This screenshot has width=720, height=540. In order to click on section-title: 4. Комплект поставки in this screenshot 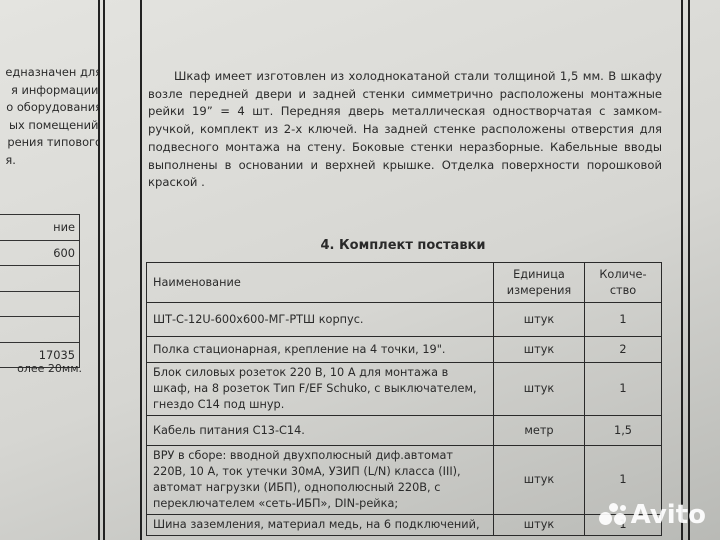, I will do `click(403, 245)`.